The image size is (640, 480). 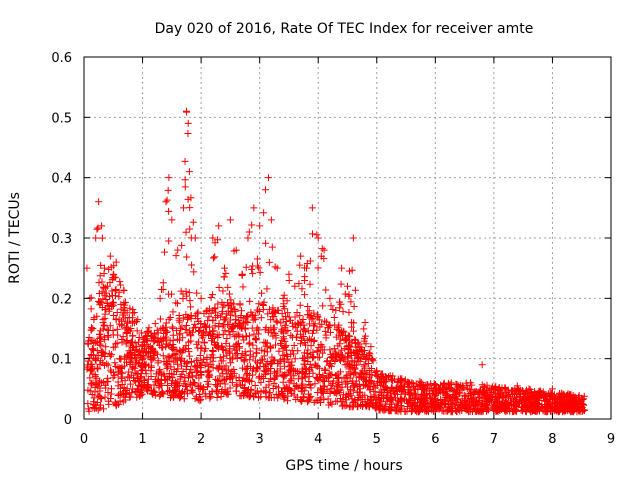 I want to click on y-axis-label: ROTI / TECUs, so click(x=15, y=238).